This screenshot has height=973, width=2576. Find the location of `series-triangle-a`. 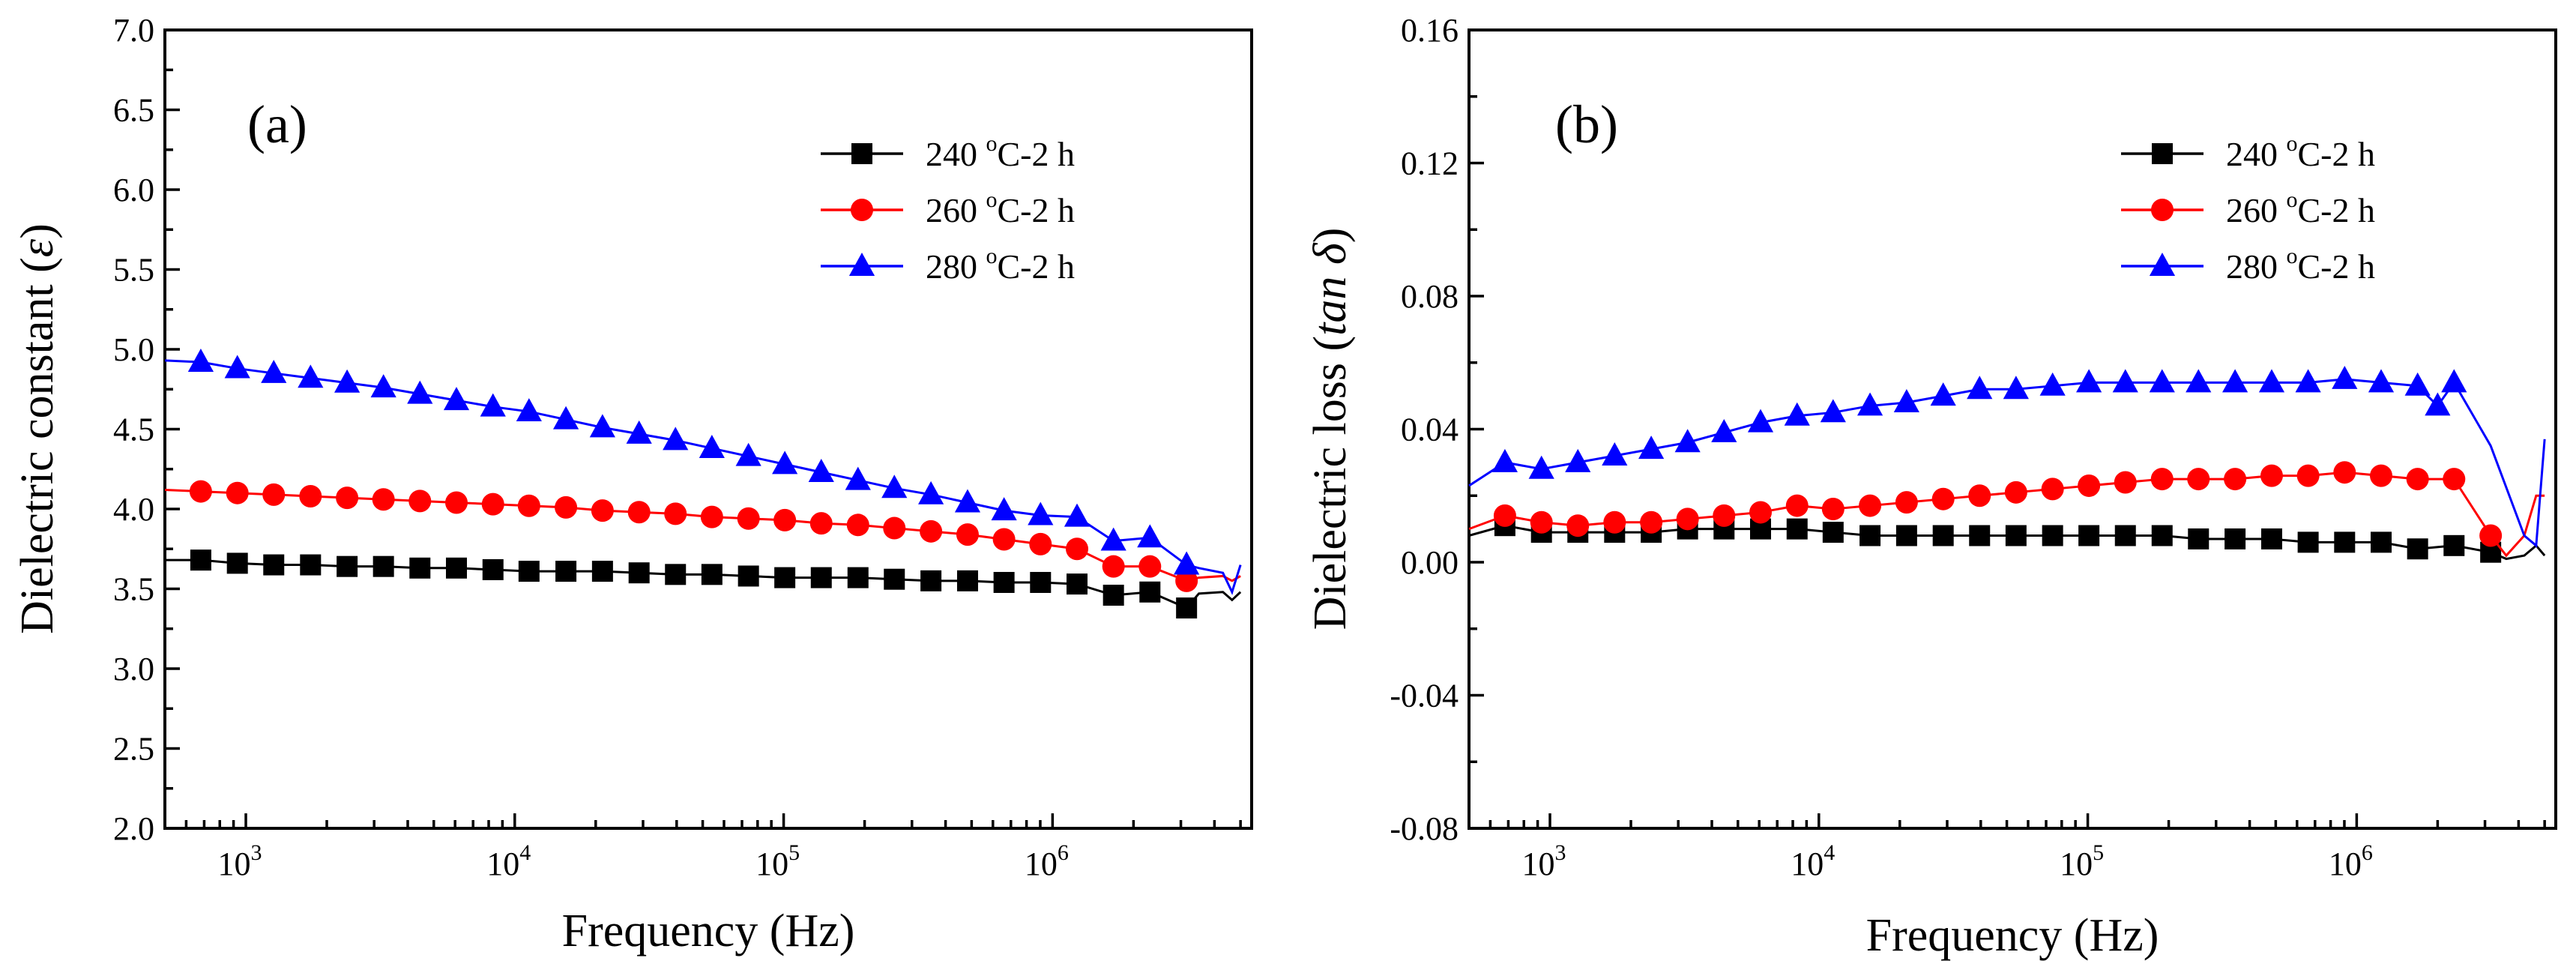

series-triangle-a is located at coordinates (703, 472).